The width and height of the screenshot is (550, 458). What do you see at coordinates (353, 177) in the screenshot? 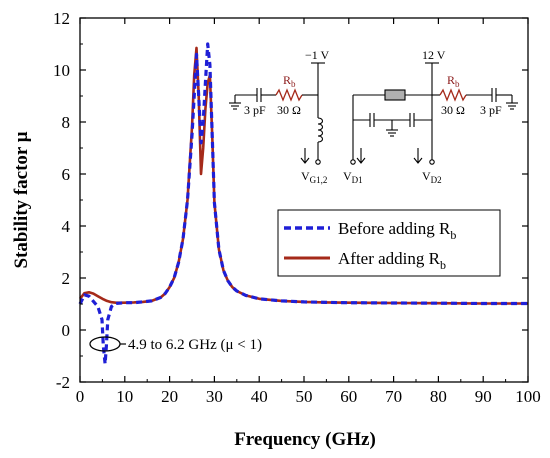
I see `vd1-label: VD1` at bounding box center [353, 177].